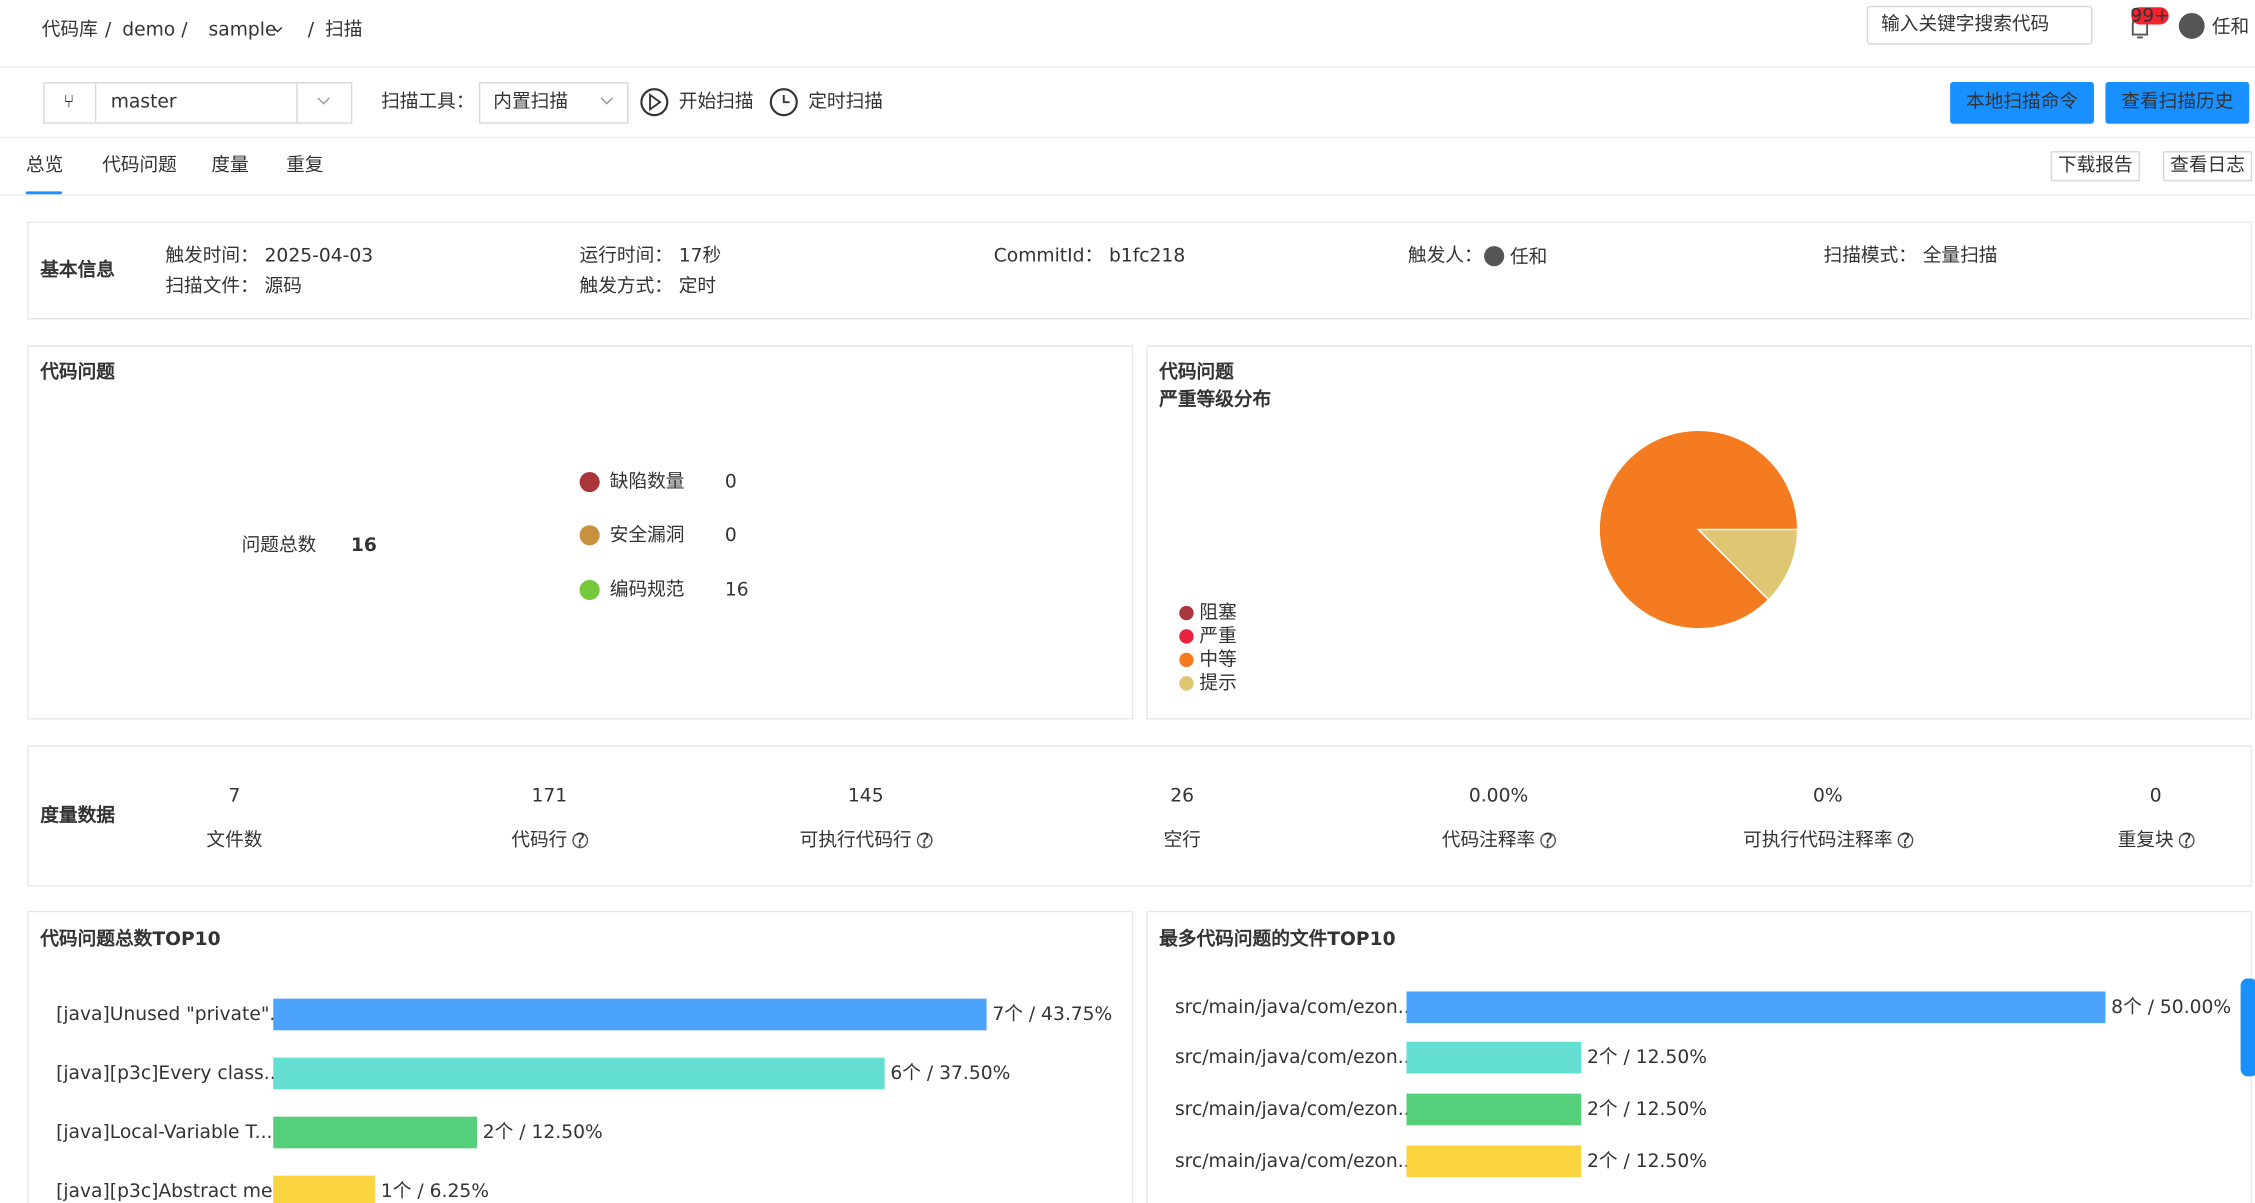 Image resolution: width=2255 pixels, height=1203 pixels. I want to click on play-icon, so click(654, 102).